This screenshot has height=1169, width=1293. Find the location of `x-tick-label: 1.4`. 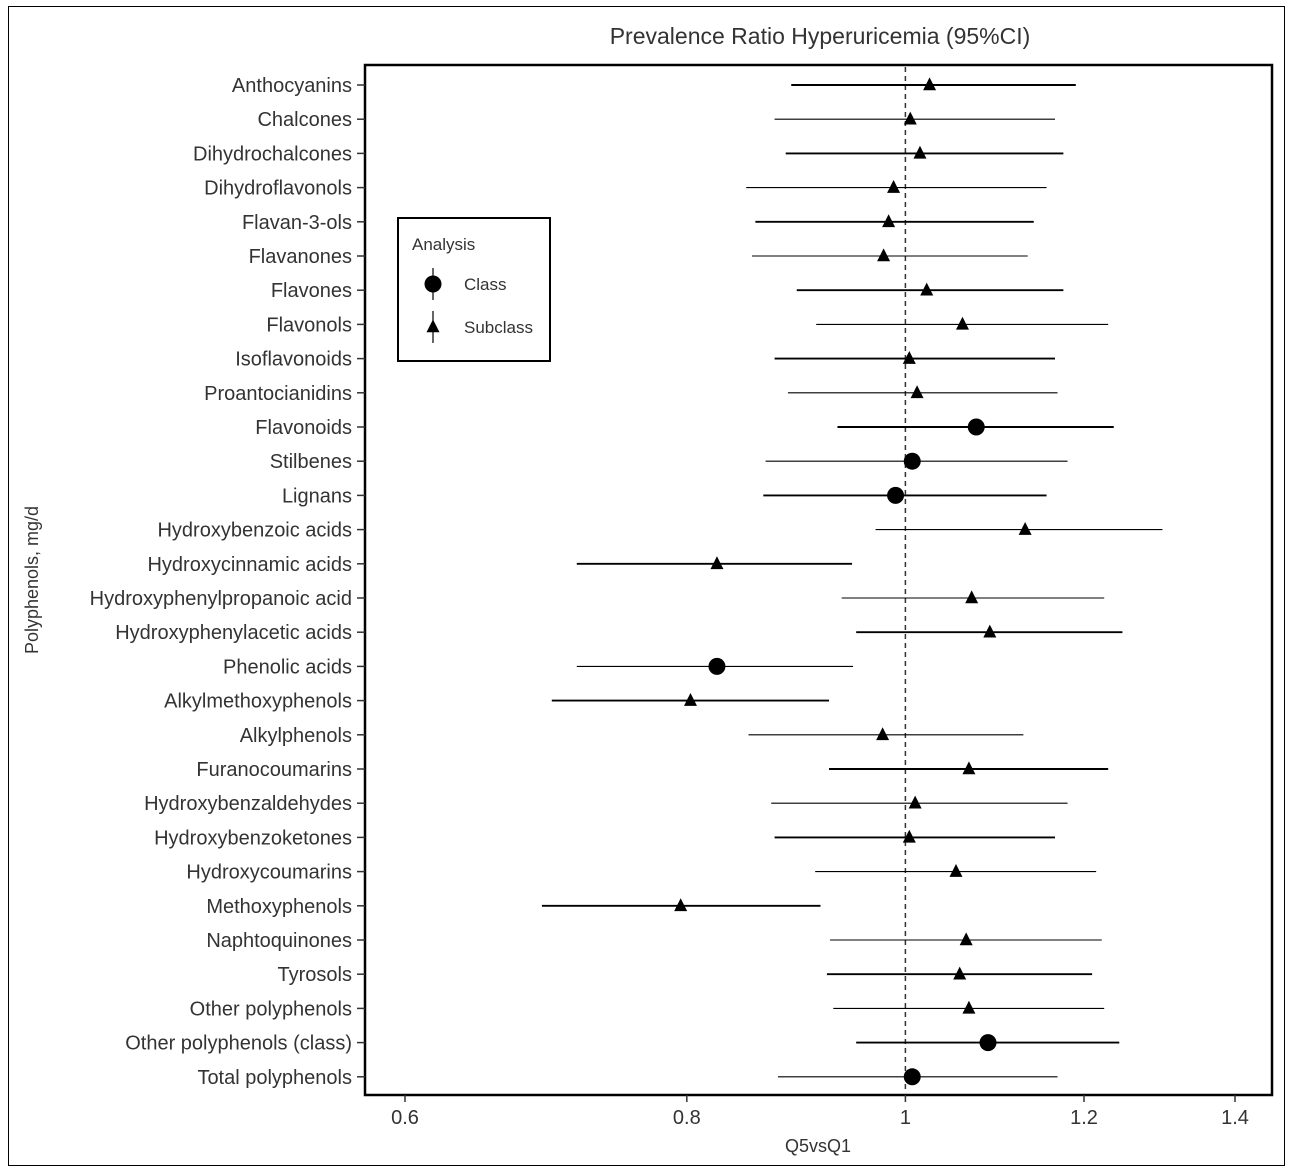

x-tick-label: 1.4 is located at coordinates (1235, 1118).